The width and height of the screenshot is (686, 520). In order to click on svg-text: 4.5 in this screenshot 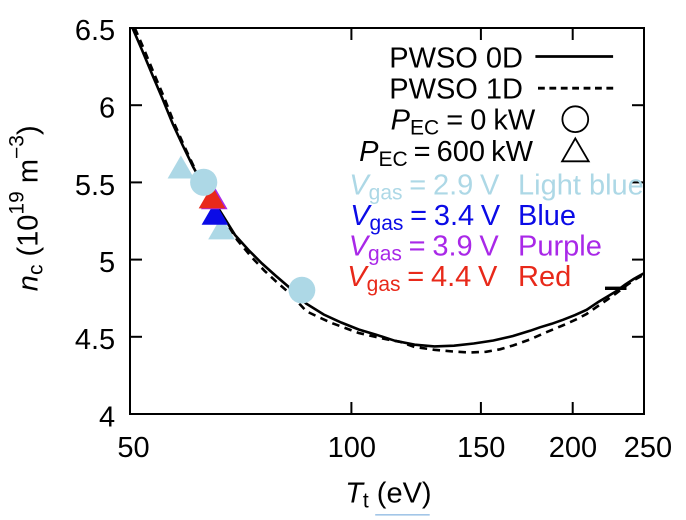, I will do `click(95, 340)`.